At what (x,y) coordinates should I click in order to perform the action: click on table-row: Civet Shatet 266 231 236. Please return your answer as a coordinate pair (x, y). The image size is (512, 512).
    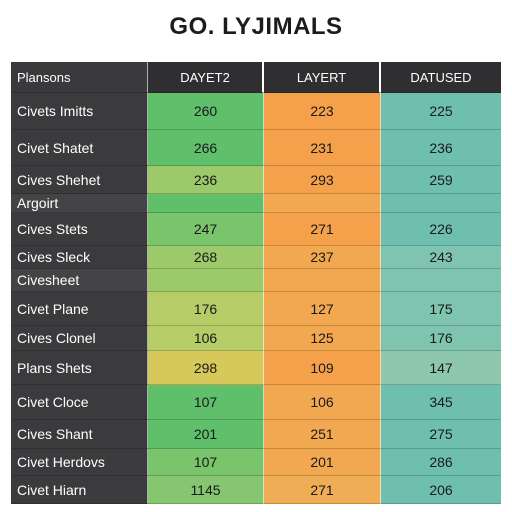
    Looking at the image, I should click on (256, 148).